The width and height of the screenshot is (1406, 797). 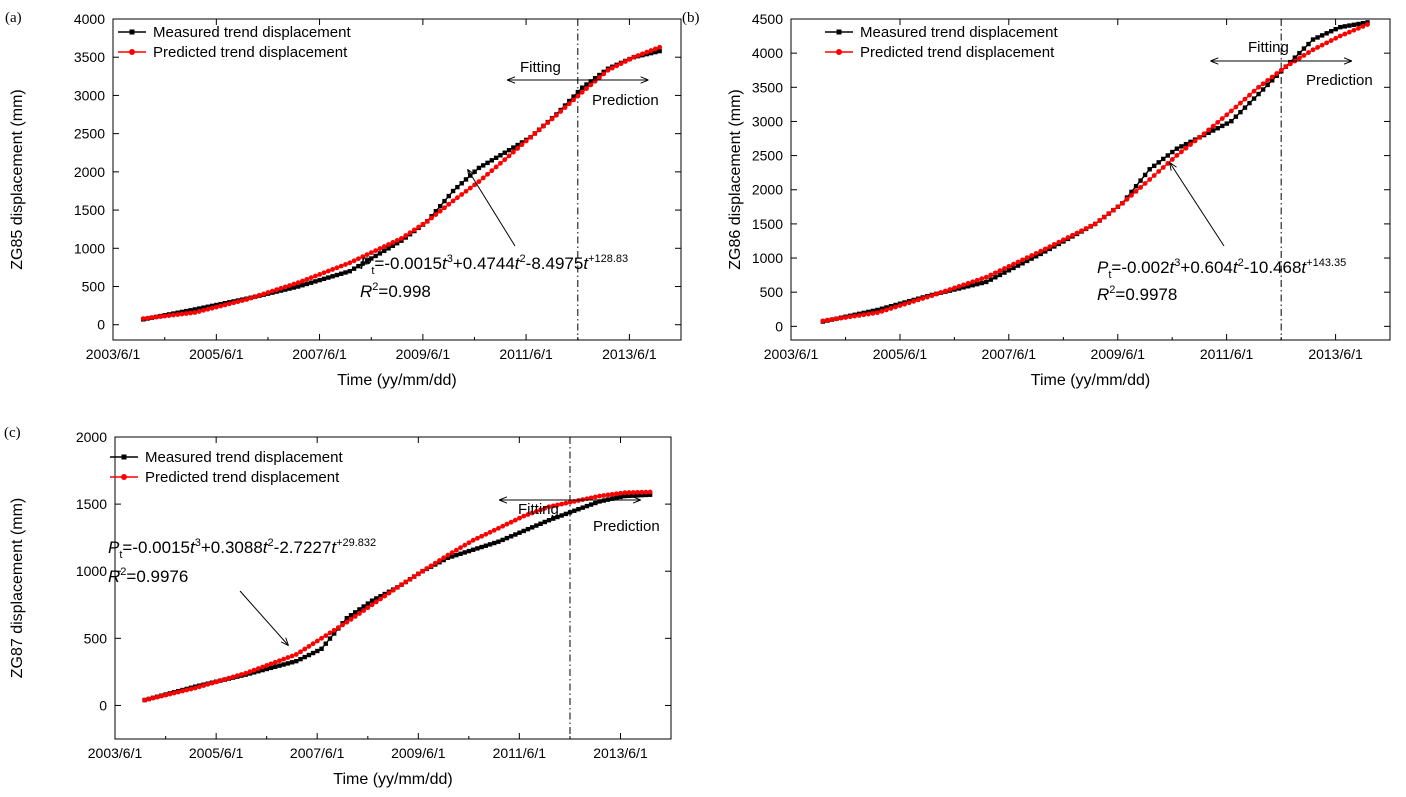 I want to click on legend-label: Predicted trend displacement, so click(x=242, y=477).